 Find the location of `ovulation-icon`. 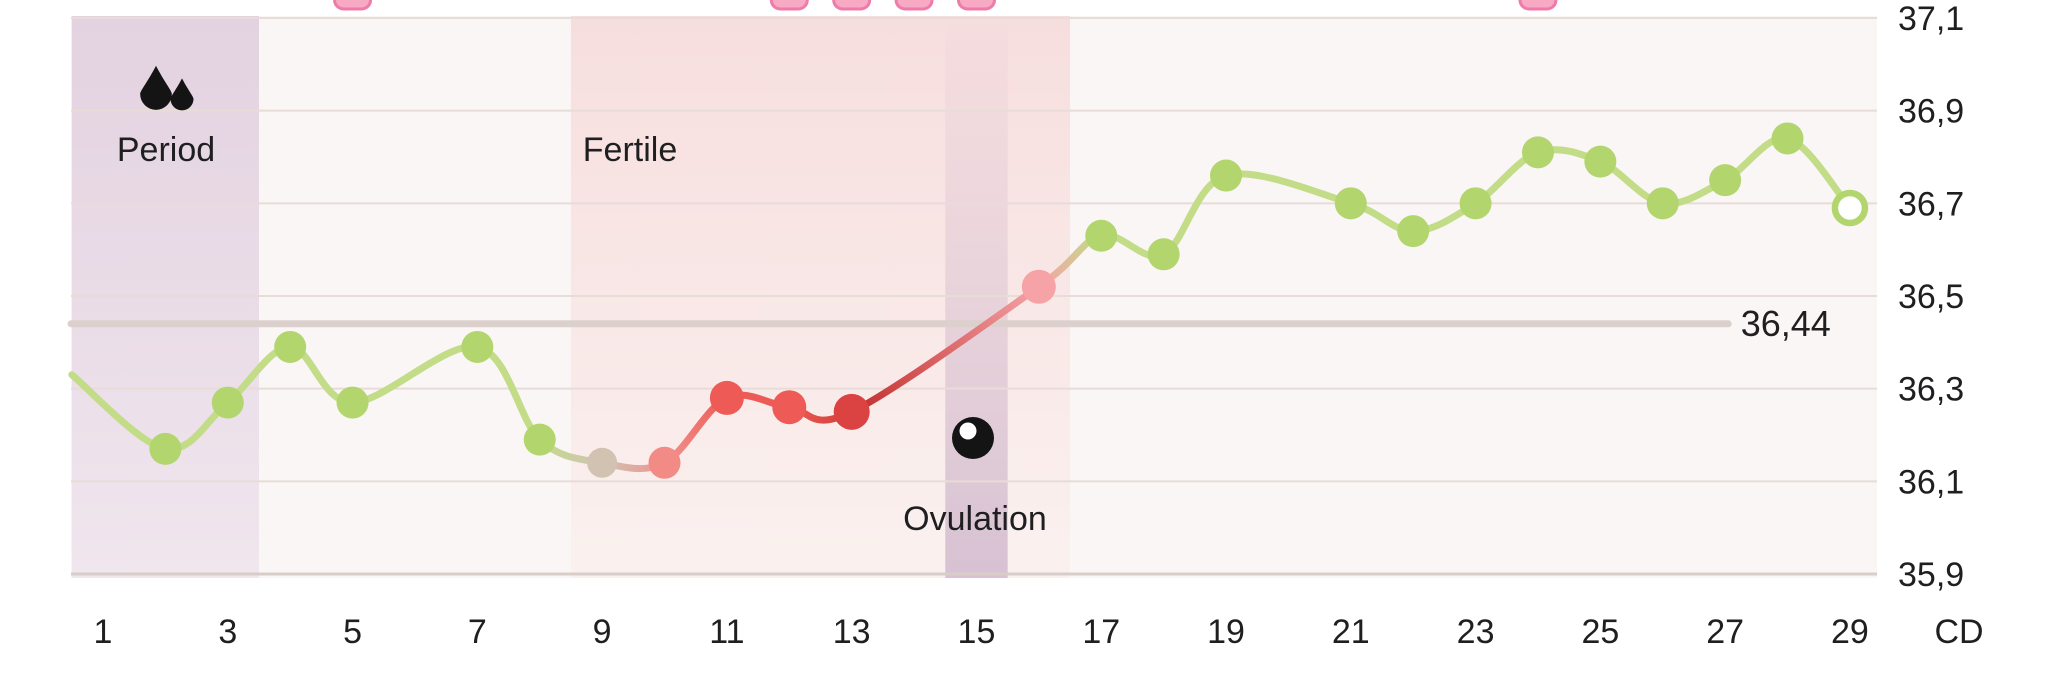

ovulation-icon is located at coordinates (973, 438).